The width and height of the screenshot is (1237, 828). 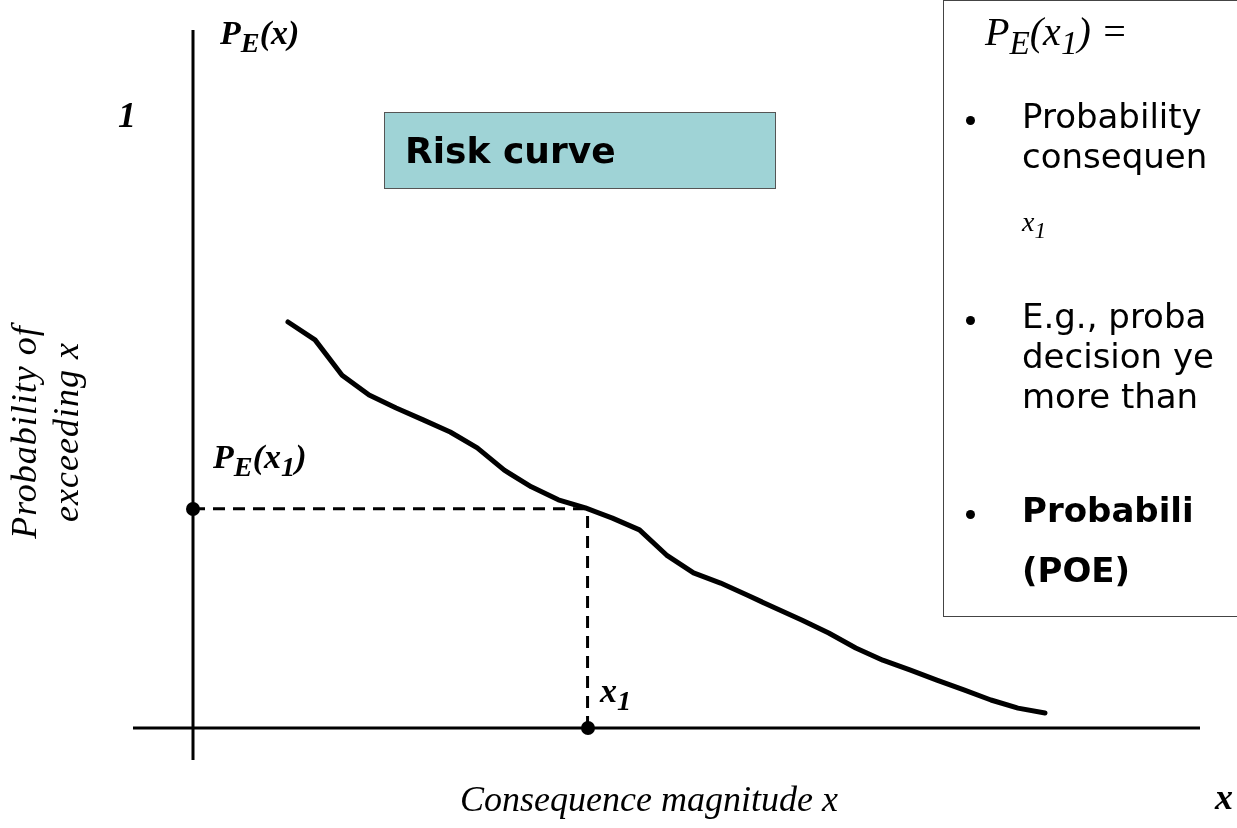 I want to click on annotation: 1, so click(x=624, y=700).